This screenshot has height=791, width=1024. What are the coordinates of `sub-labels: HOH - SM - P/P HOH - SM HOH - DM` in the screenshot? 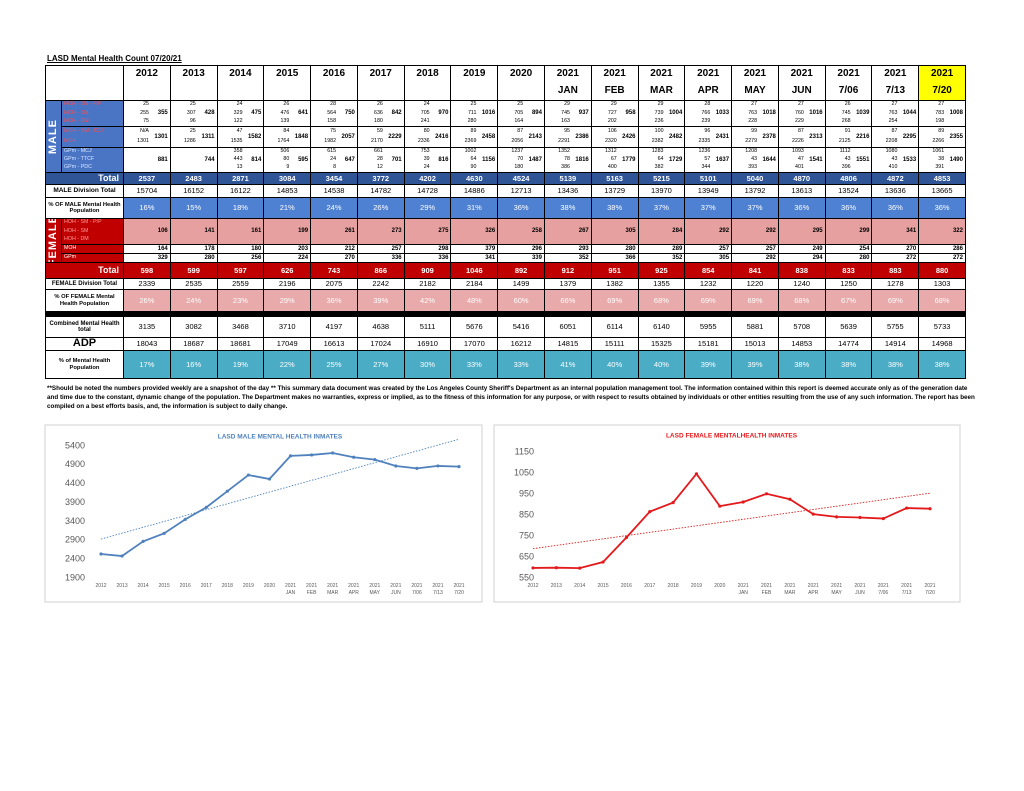 It's located at (93, 114).